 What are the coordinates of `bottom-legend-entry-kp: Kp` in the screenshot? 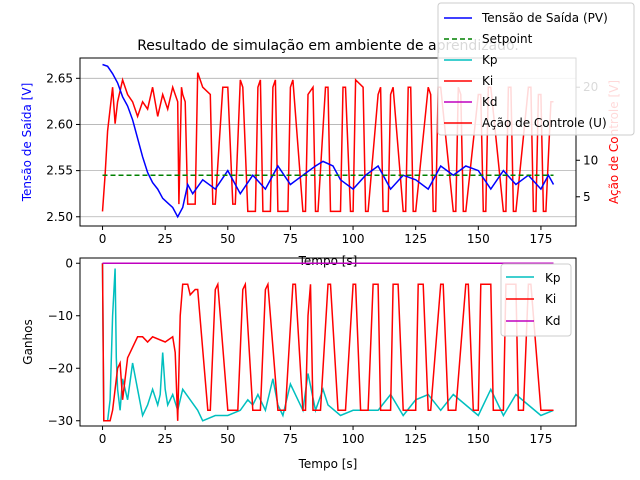 It's located at (533, 278).